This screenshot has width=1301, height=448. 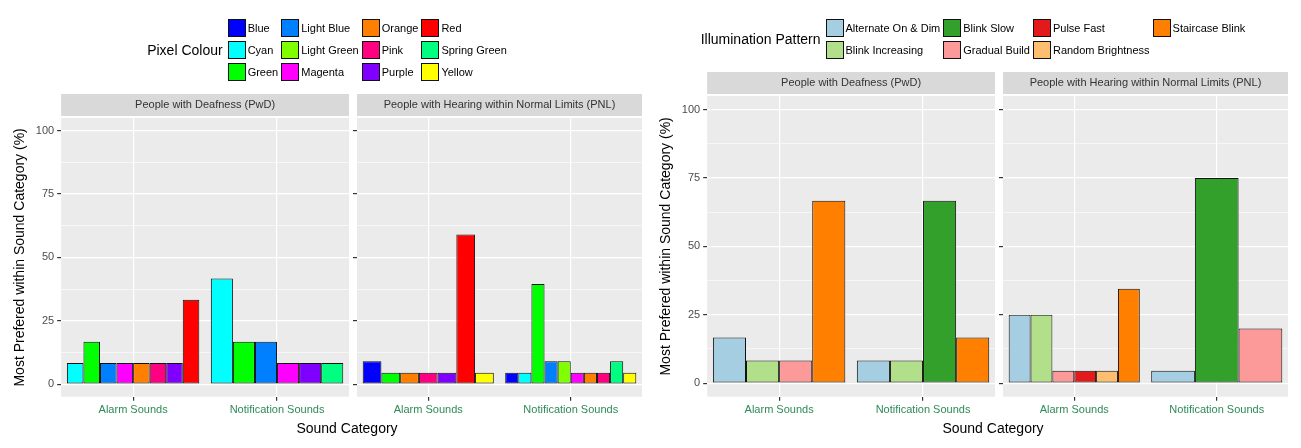 What do you see at coordinates (397, 72) in the screenshot?
I see `legend-label: Purple` at bounding box center [397, 72].